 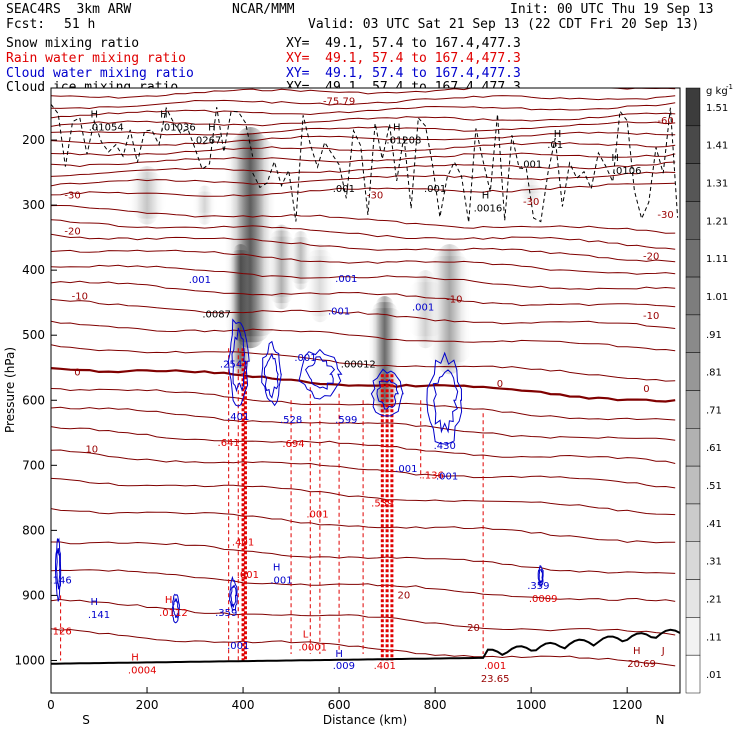 I want to click on x-tick-label: 600, so click(x=339, y=705).